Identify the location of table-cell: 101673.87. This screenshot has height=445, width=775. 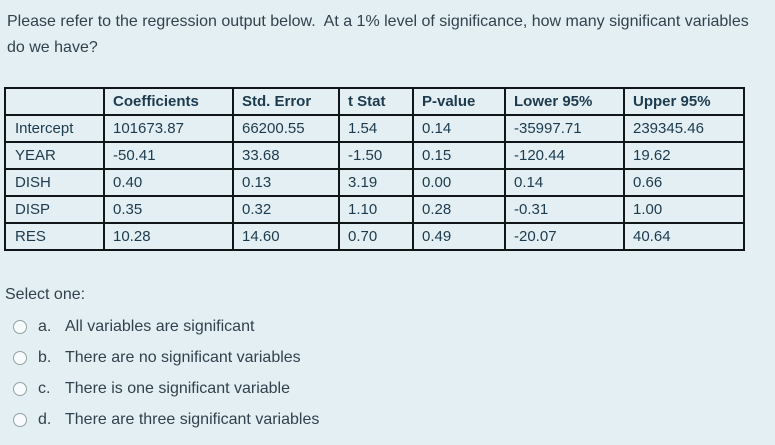
(168, 128).